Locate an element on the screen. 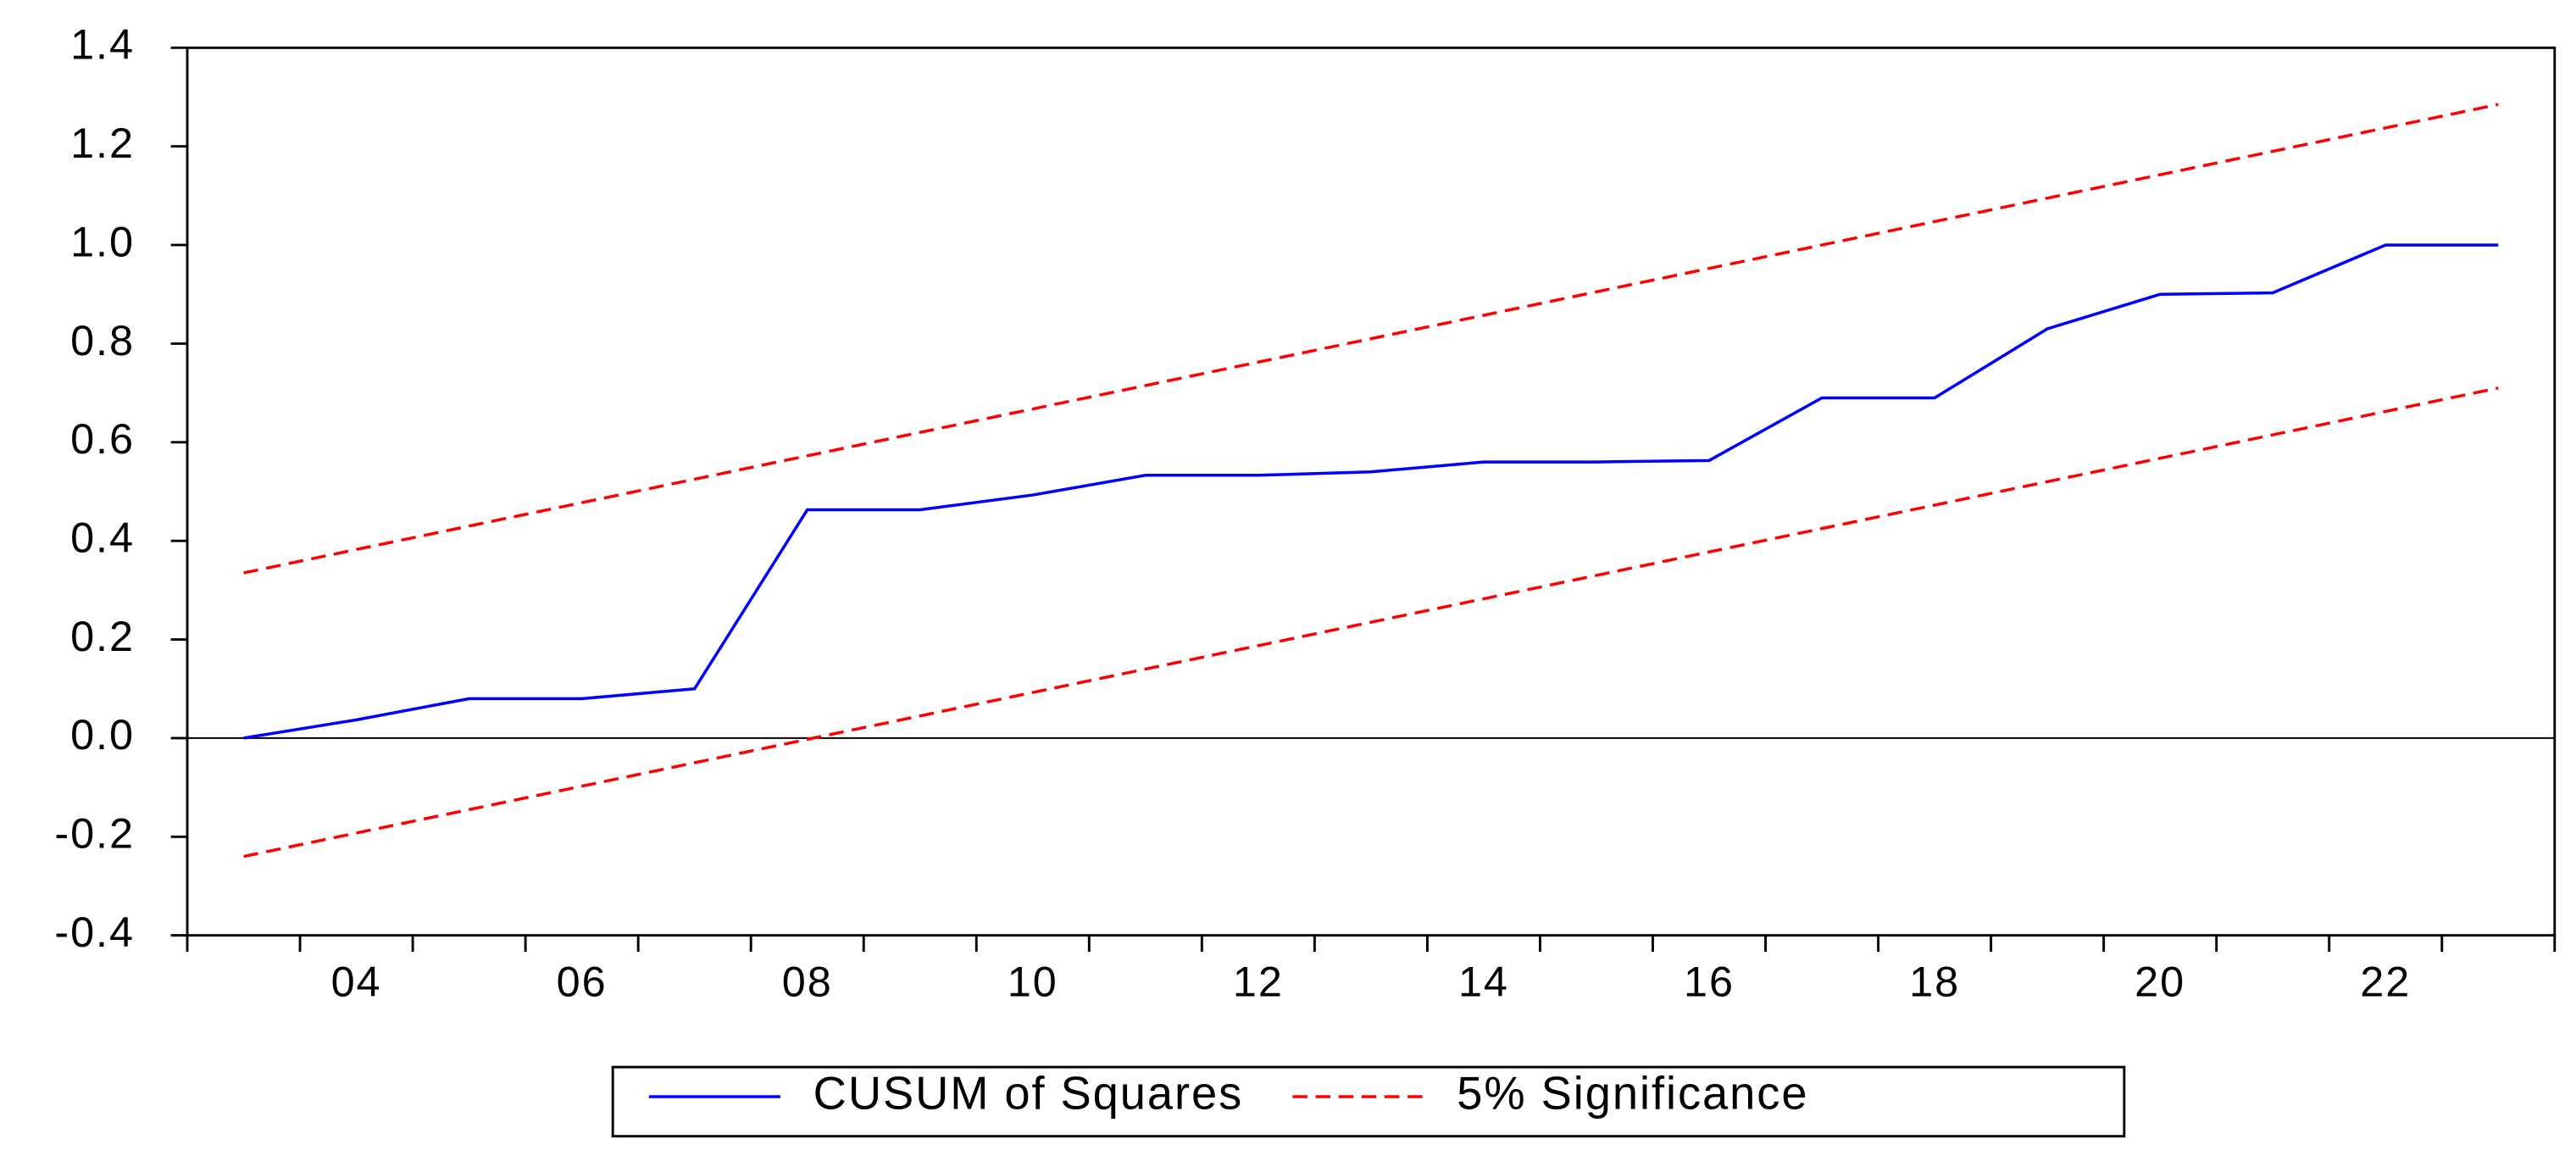  legend-label: 5% Significance is located at coordinates (1632, 1093).